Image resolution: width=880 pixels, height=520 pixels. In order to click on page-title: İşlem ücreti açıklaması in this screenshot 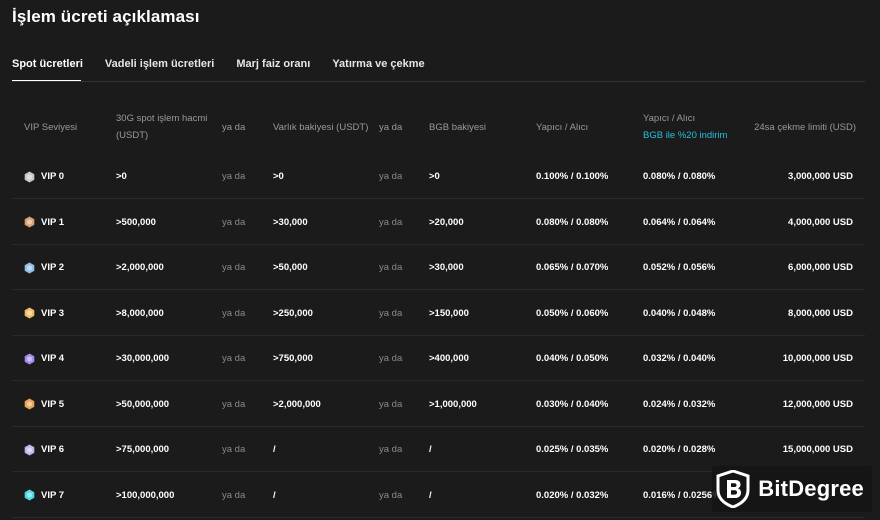, I will do `click(106, 16)`.